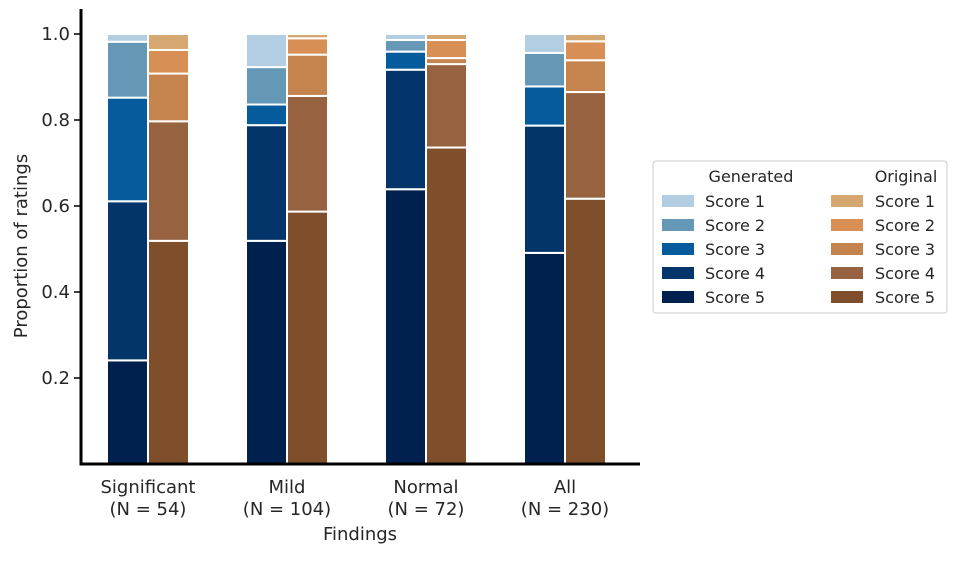 The image size is (959, 561). What do you see at coordinates (905, 201) in the screenshot?
I see `legend-label-original-score-1: Score 1` at bounding box center [905, 201].